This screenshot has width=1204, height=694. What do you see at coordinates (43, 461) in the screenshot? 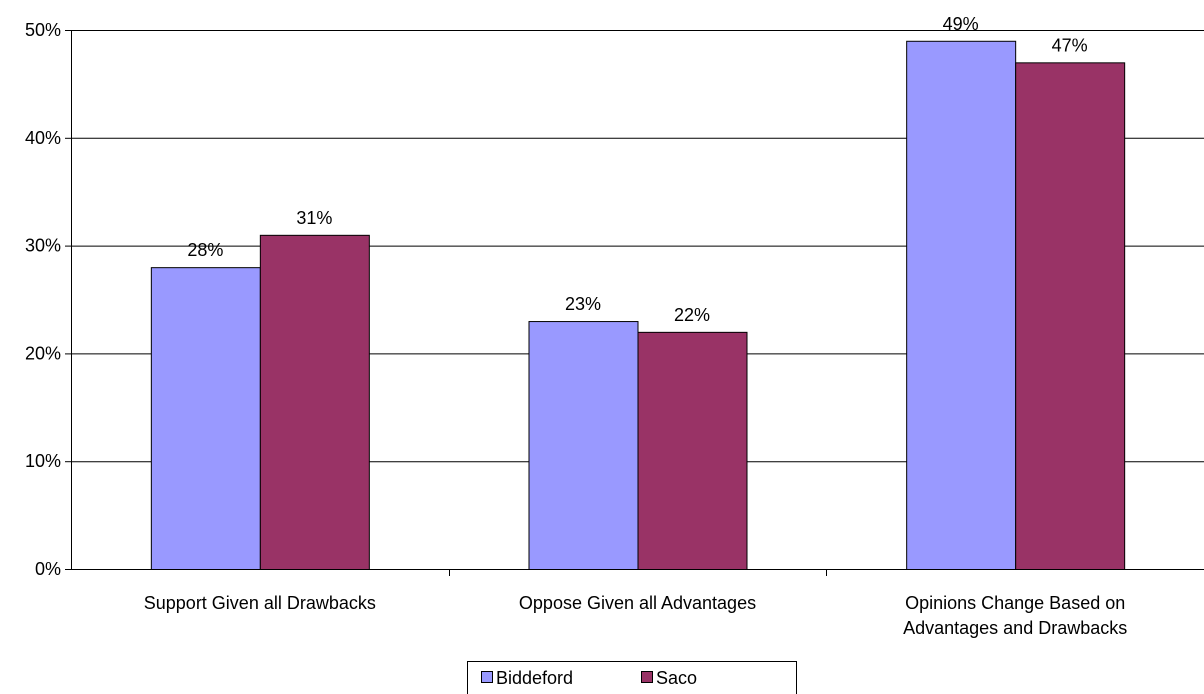
I see `y-tick-label: 10%` at bounding box center [43, 461].